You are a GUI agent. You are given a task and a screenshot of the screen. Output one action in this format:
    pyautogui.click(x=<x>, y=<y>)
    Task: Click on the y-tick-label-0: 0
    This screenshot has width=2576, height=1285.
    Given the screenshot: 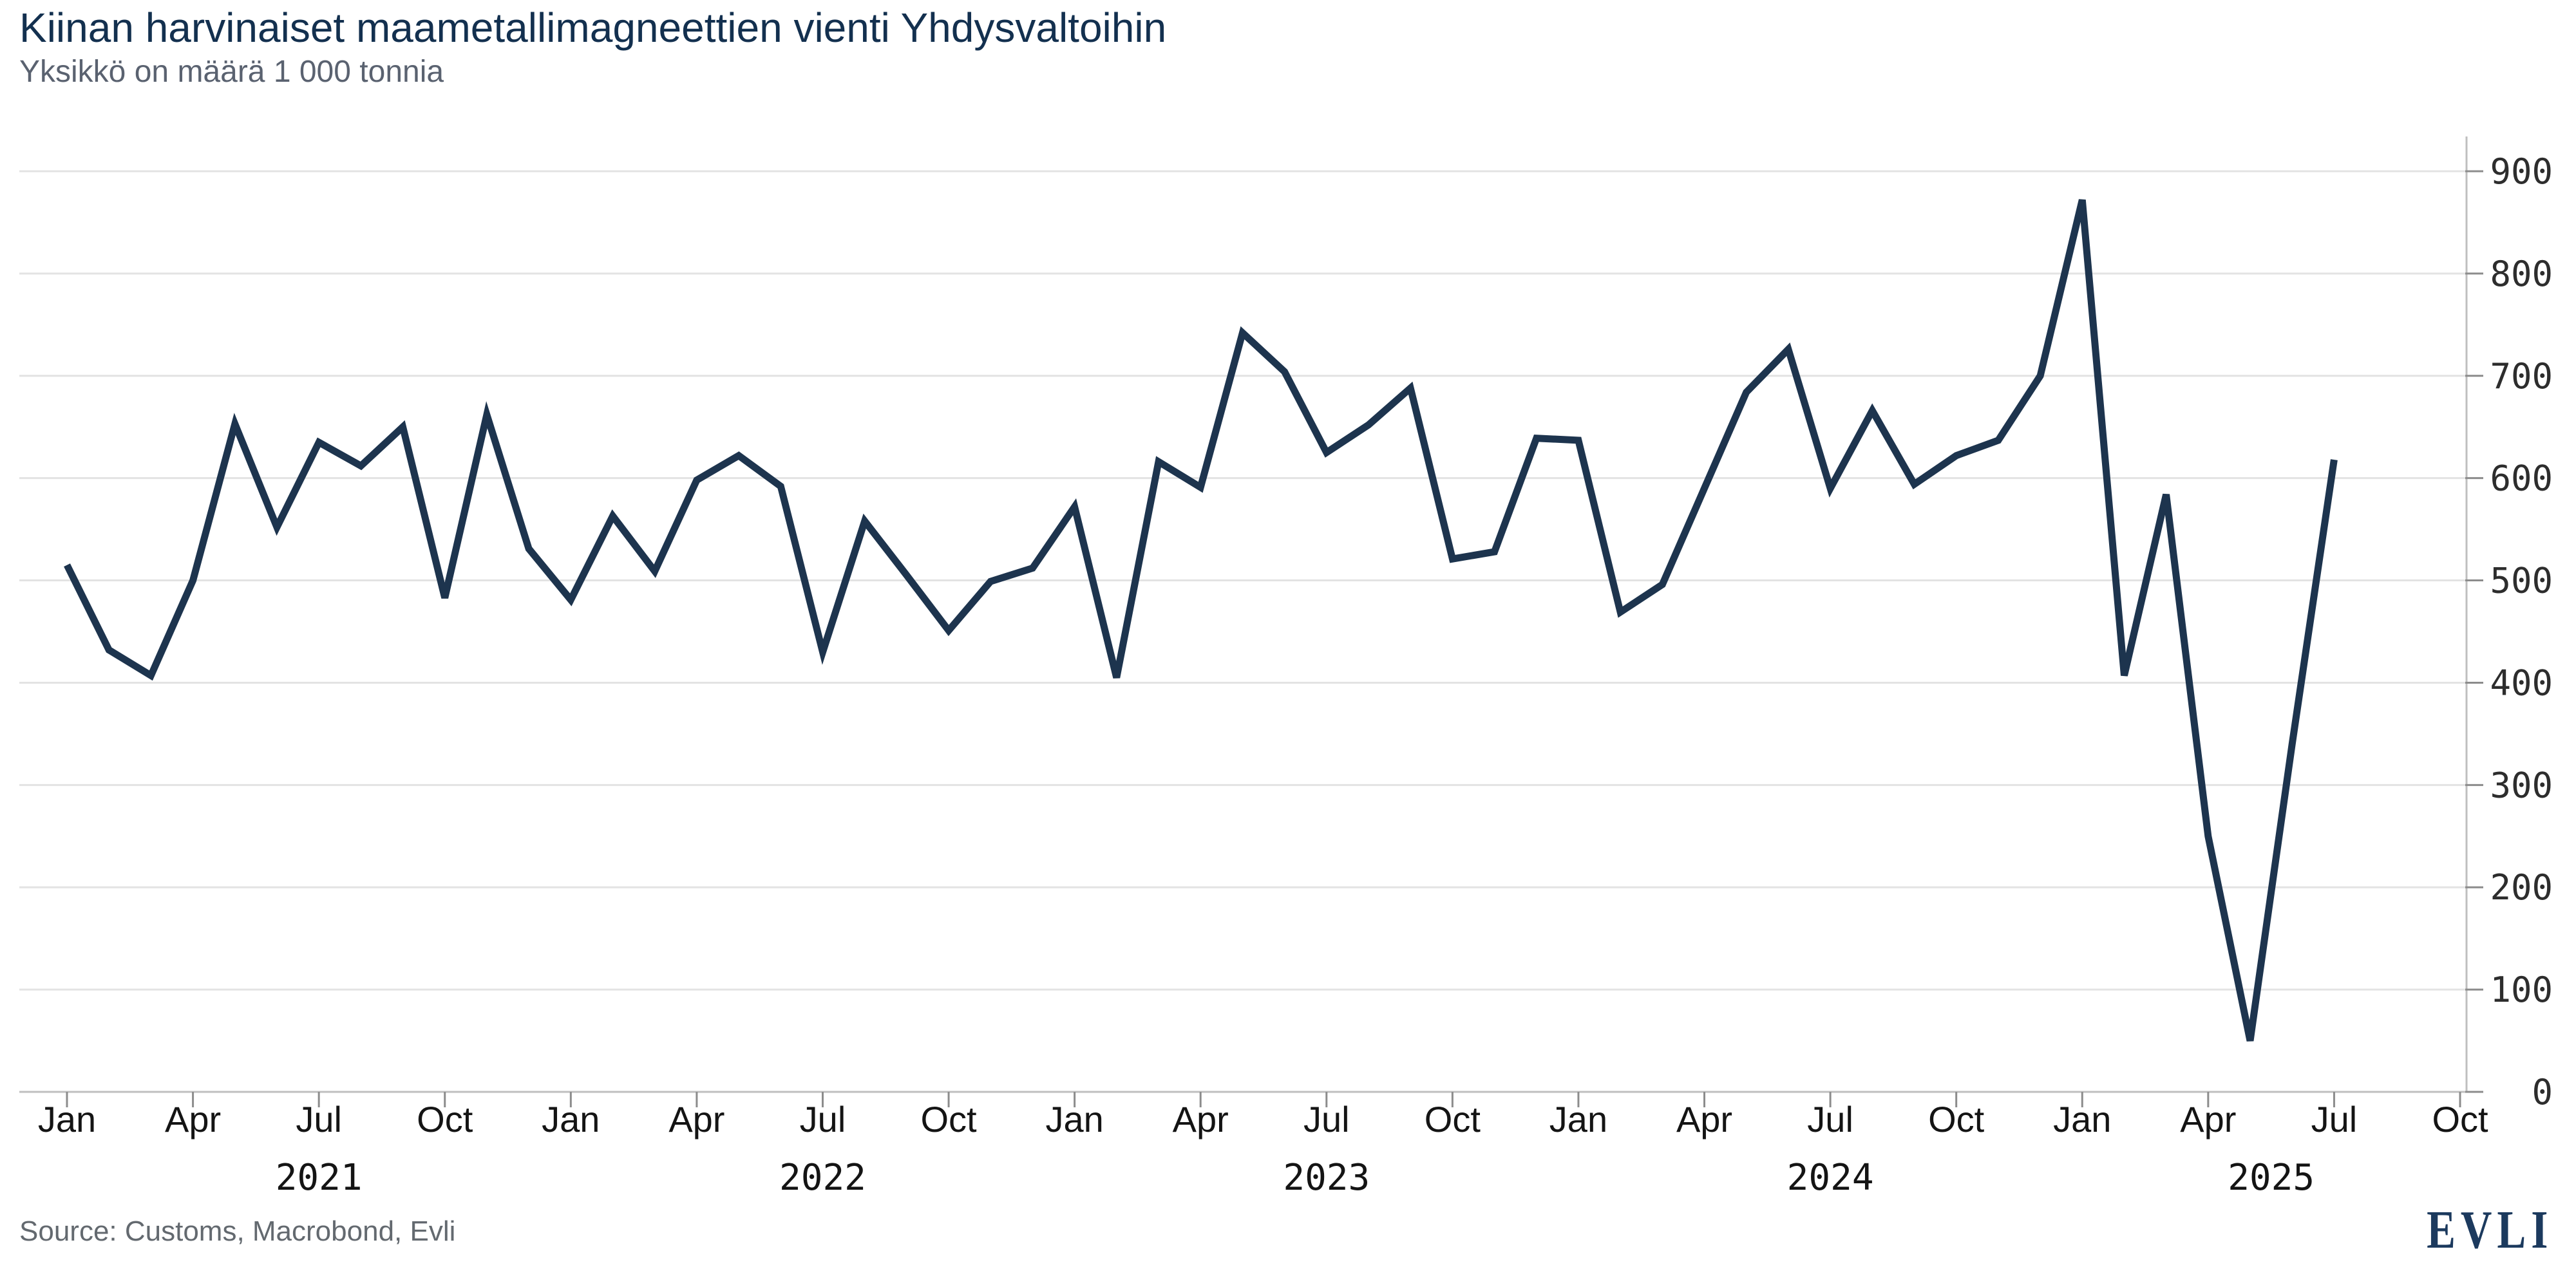 What is the action you would take?
    pyautogui.click(x=2542, y=1092)
    